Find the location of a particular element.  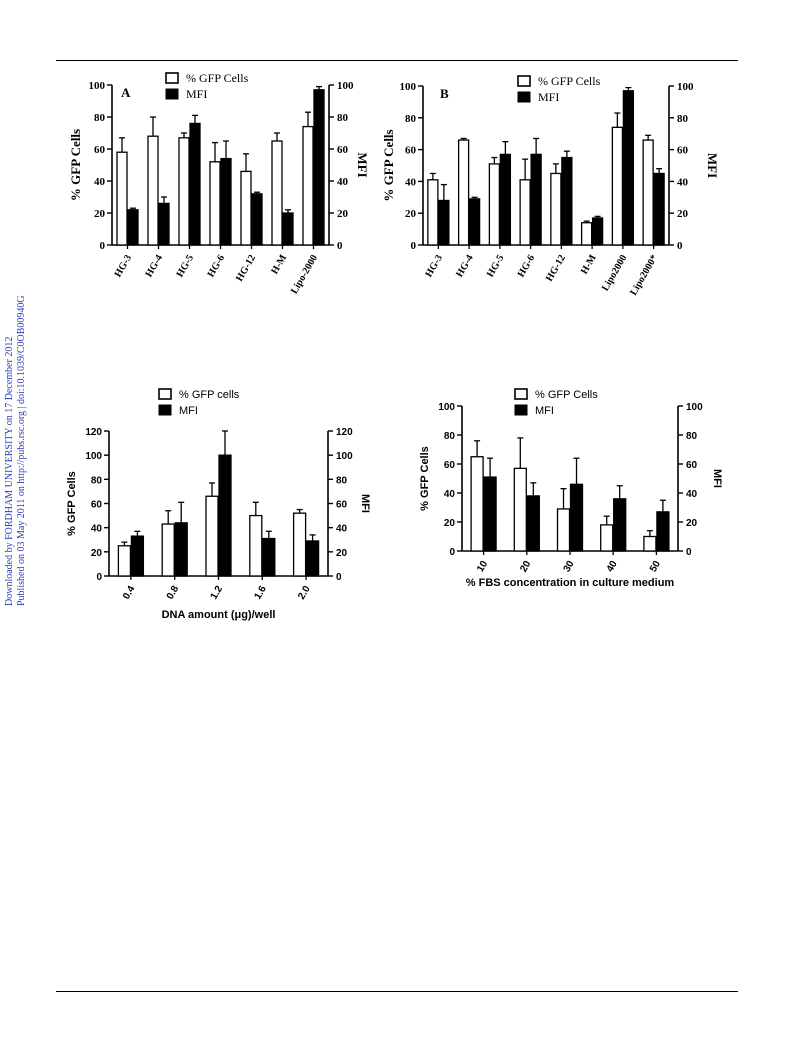

x-tick-label: 10 is located at coordinates (482, 567).